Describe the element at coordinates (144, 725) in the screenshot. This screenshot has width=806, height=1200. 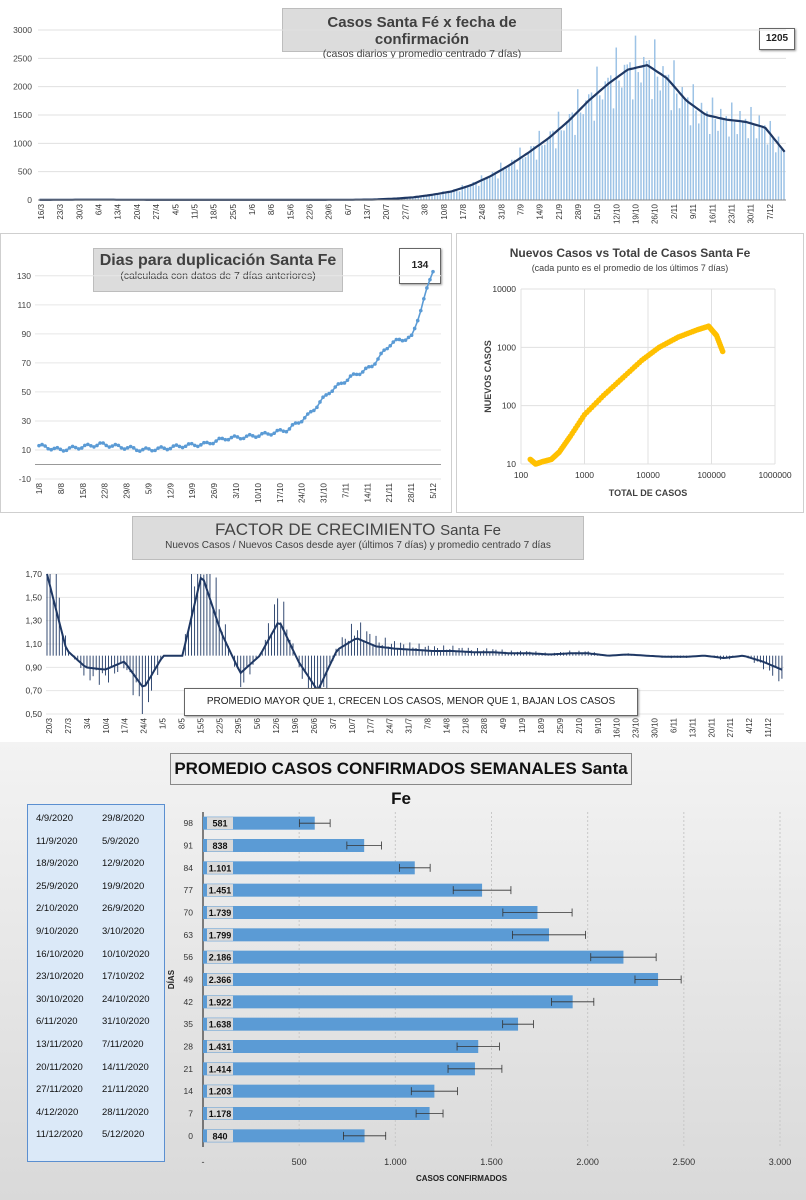
I see `p4-x-tick: 24/4` at that location.